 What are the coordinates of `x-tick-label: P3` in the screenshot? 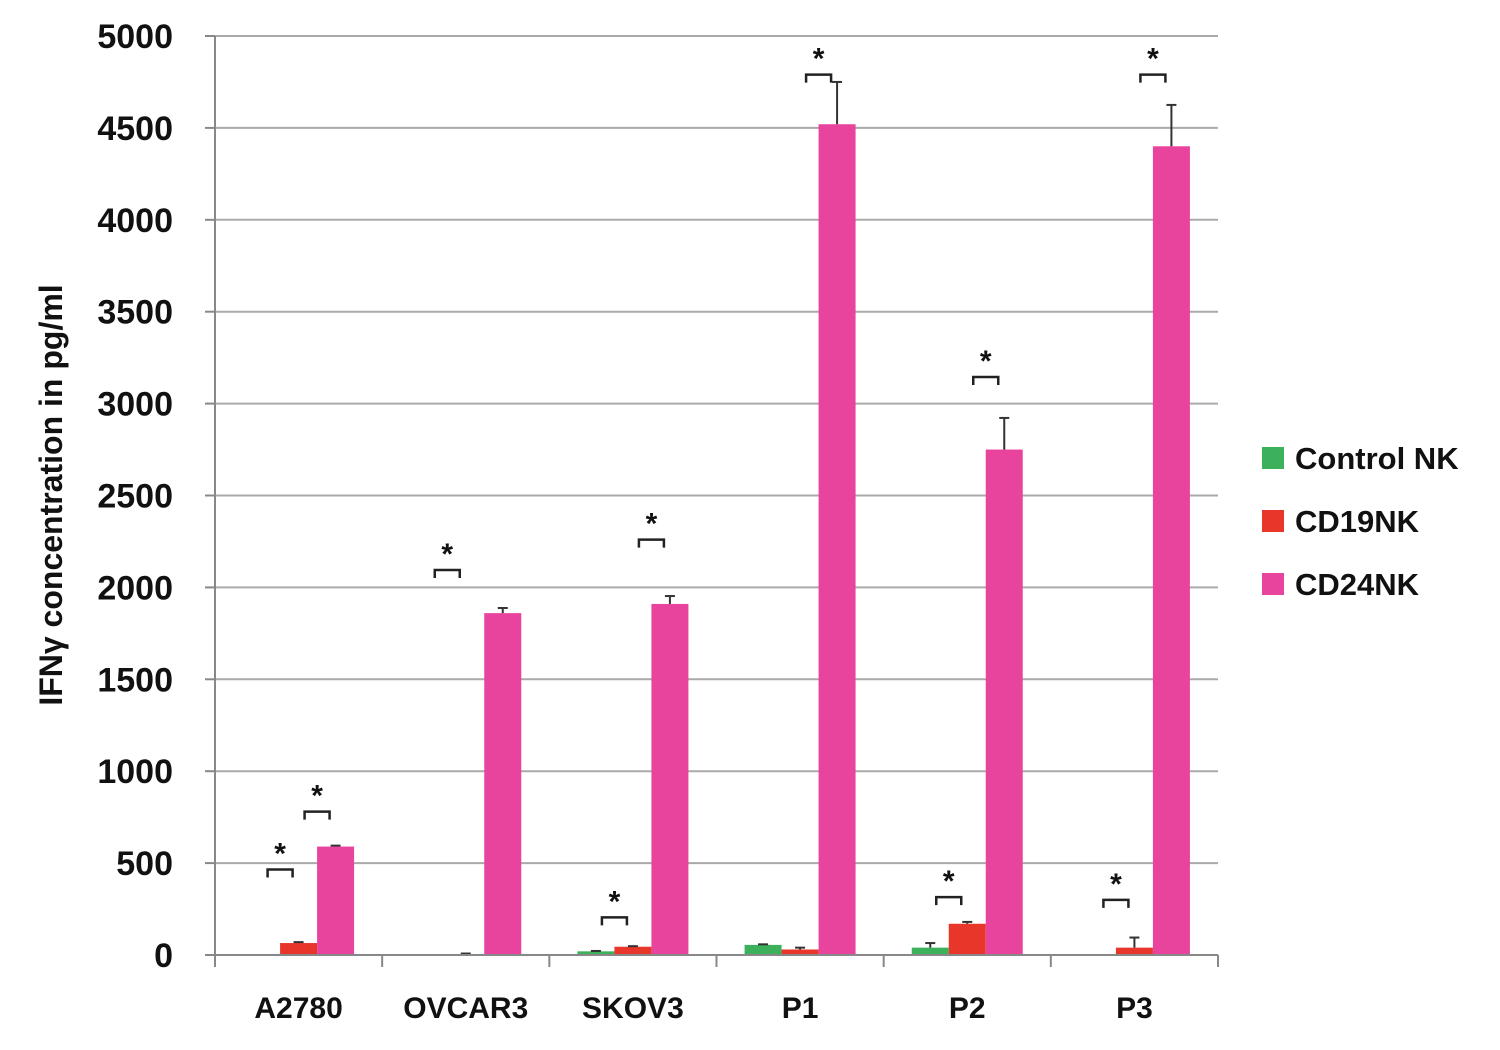 It's located at (1134, 1008).